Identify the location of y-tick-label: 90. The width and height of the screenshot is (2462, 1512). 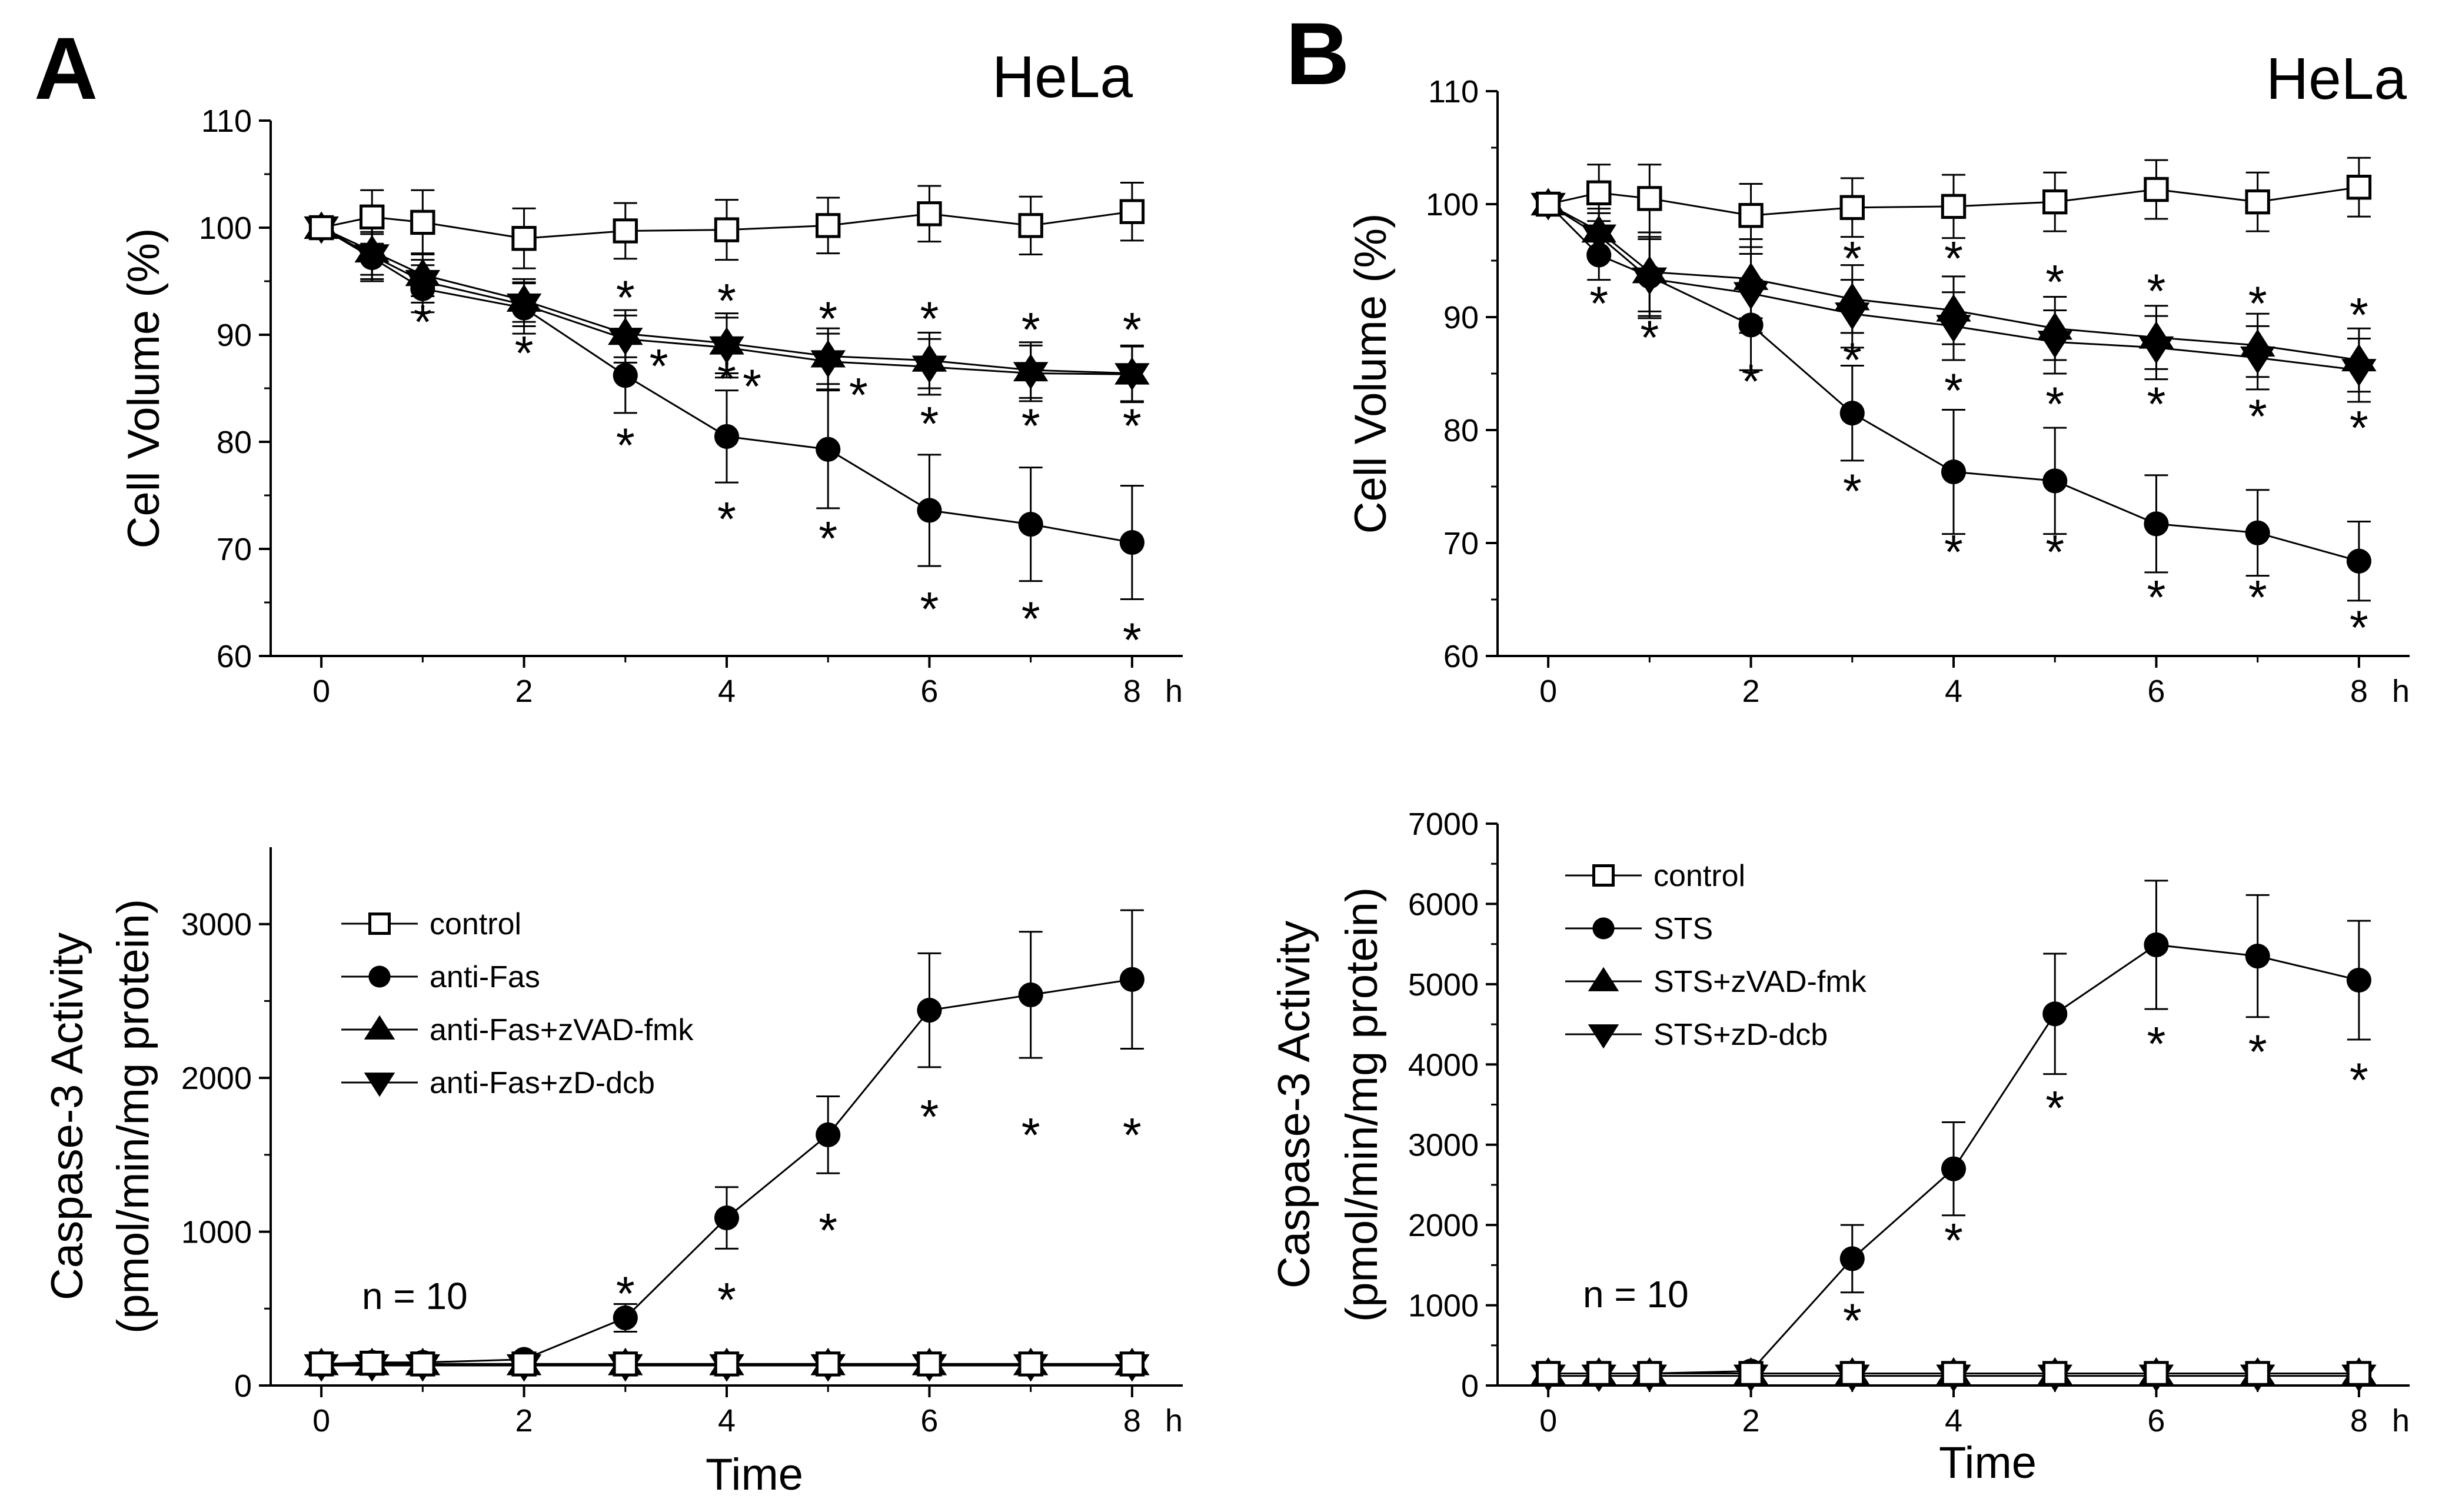
(1461, 317).